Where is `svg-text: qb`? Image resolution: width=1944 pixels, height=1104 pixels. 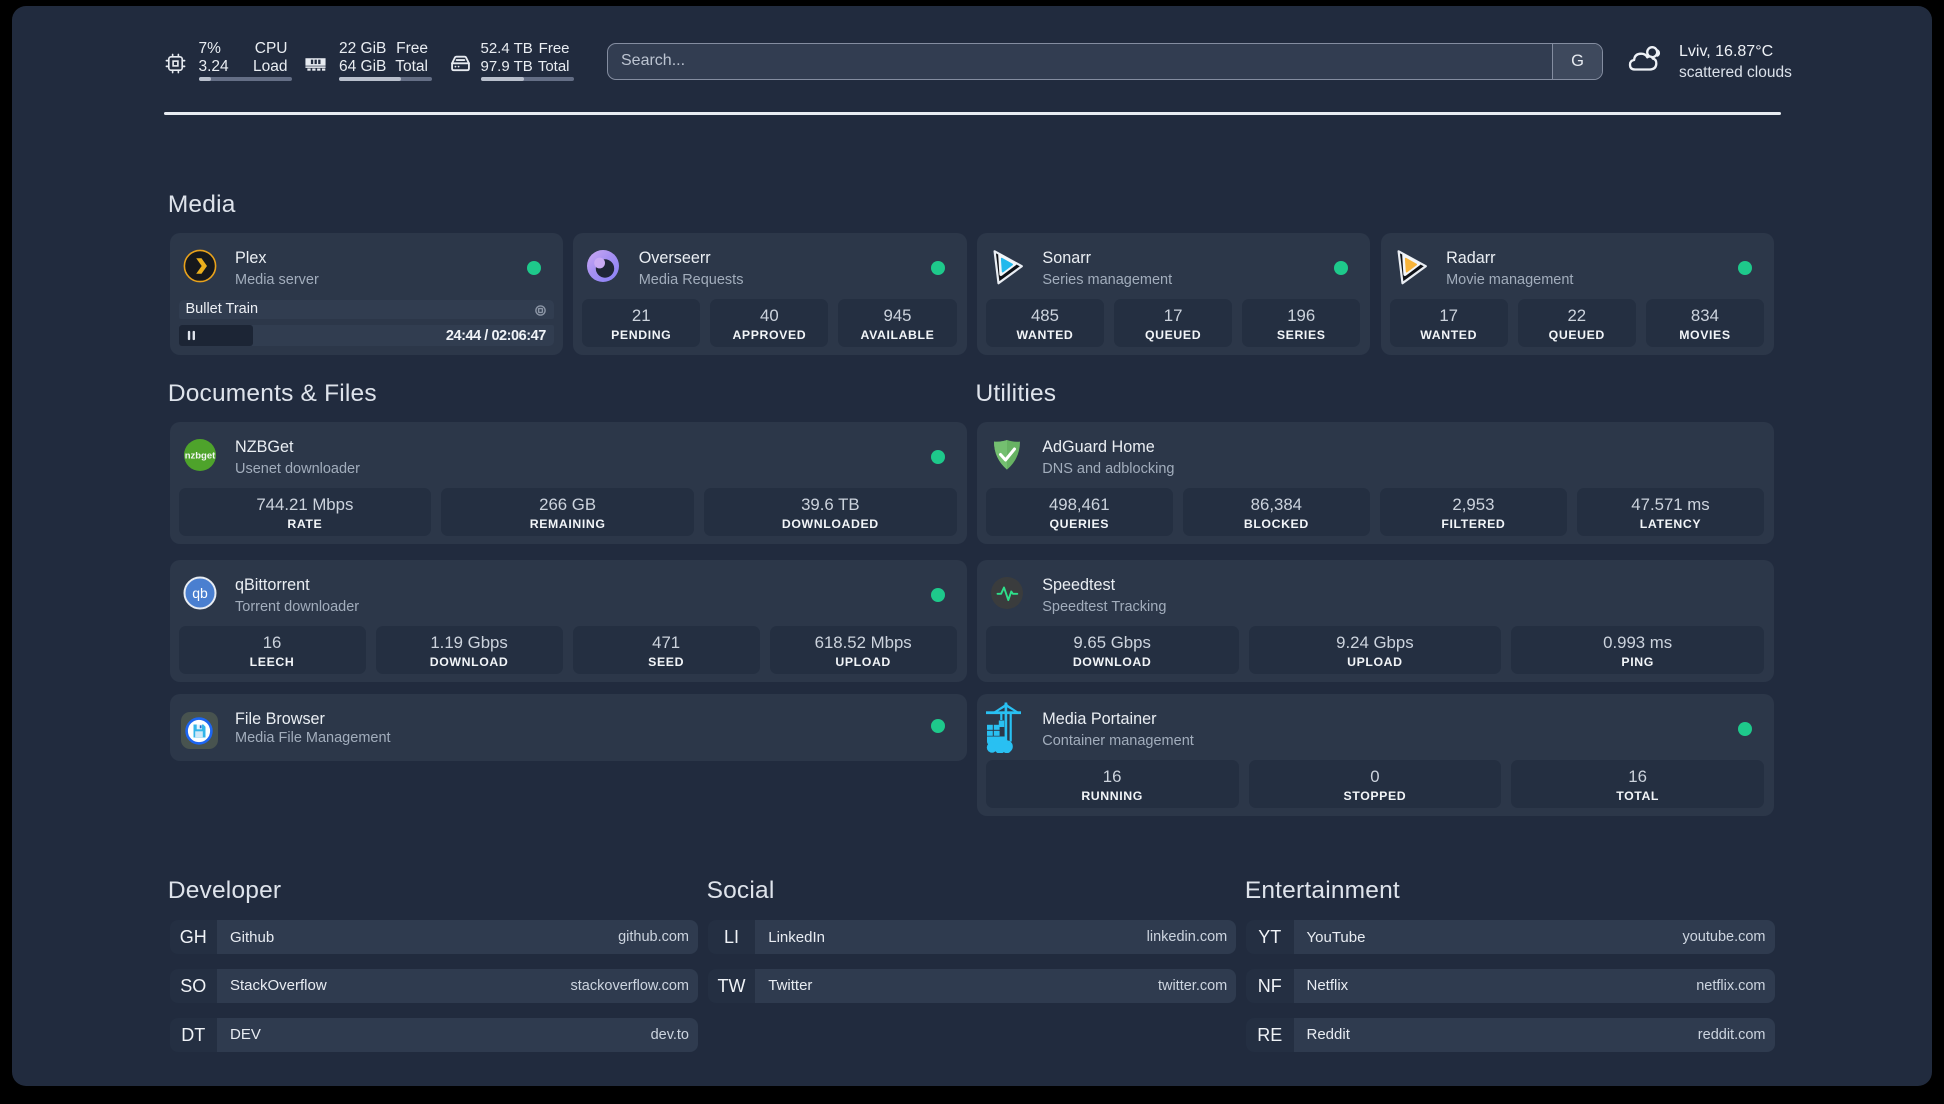 svg-text: qb is located at coordinates (200, 593).